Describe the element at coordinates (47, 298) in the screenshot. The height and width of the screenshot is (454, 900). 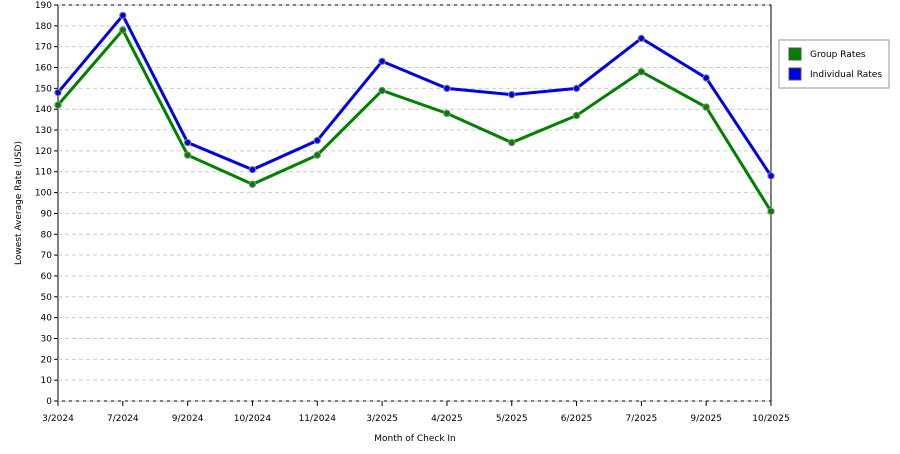
I see `y-tick-label: 50` at that location.